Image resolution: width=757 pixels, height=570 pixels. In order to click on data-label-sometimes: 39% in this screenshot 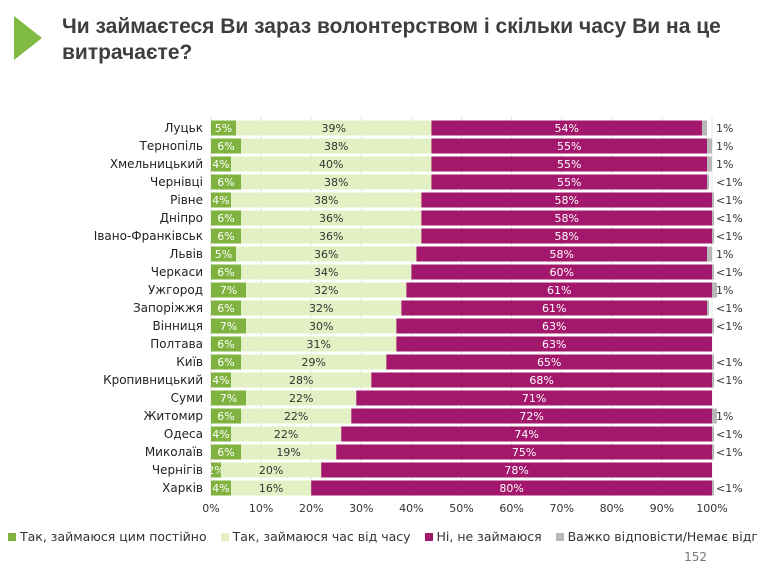, I will do `click(334, 128)`.